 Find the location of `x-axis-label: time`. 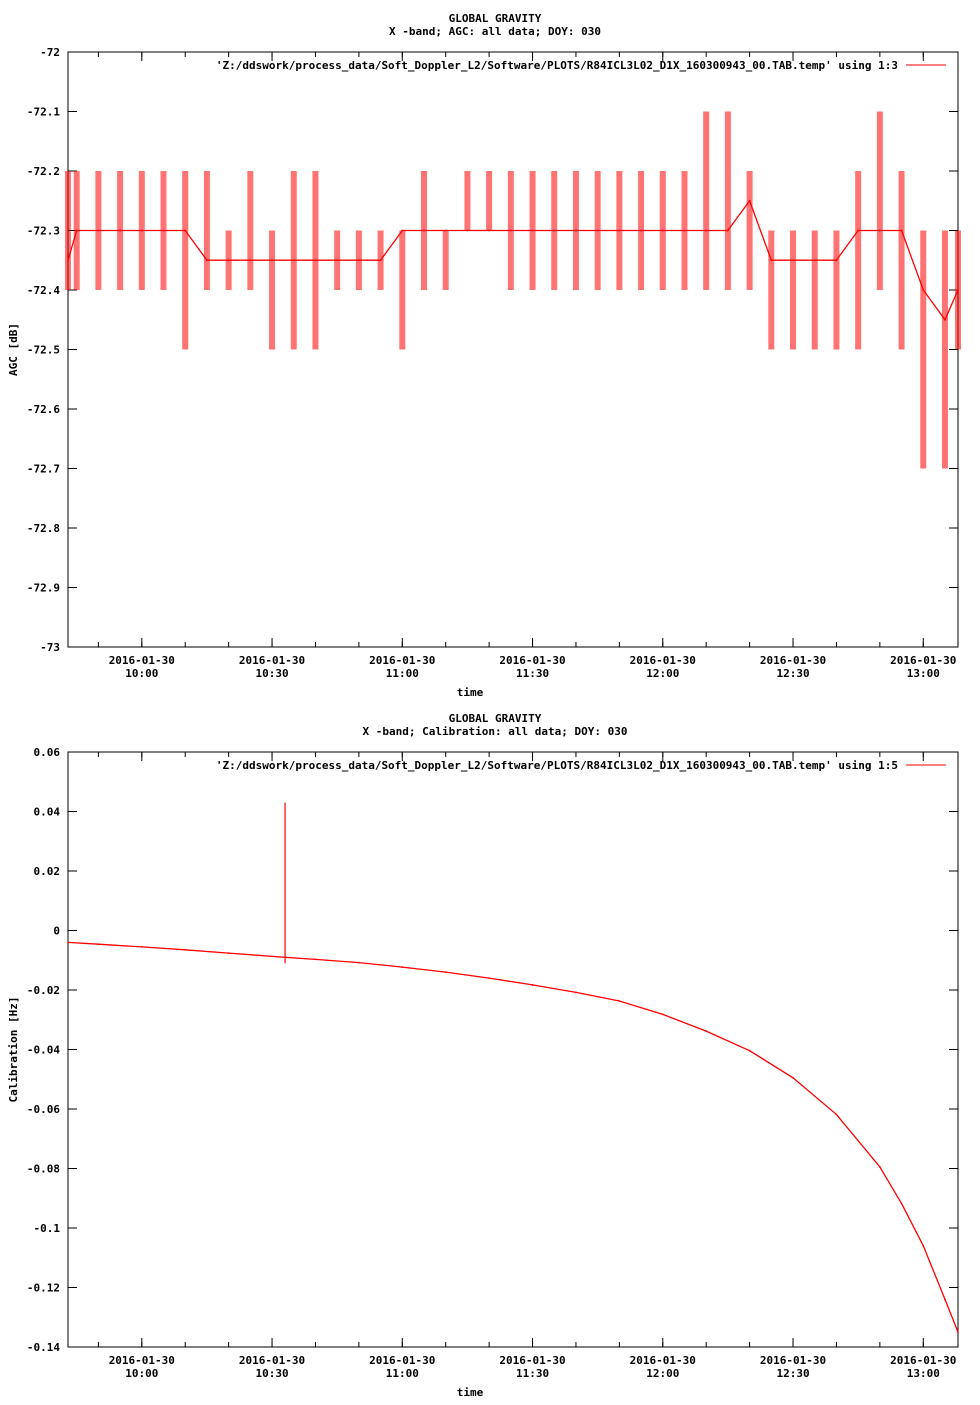

x-axis-label: time is located at coordinates (470, 1392).